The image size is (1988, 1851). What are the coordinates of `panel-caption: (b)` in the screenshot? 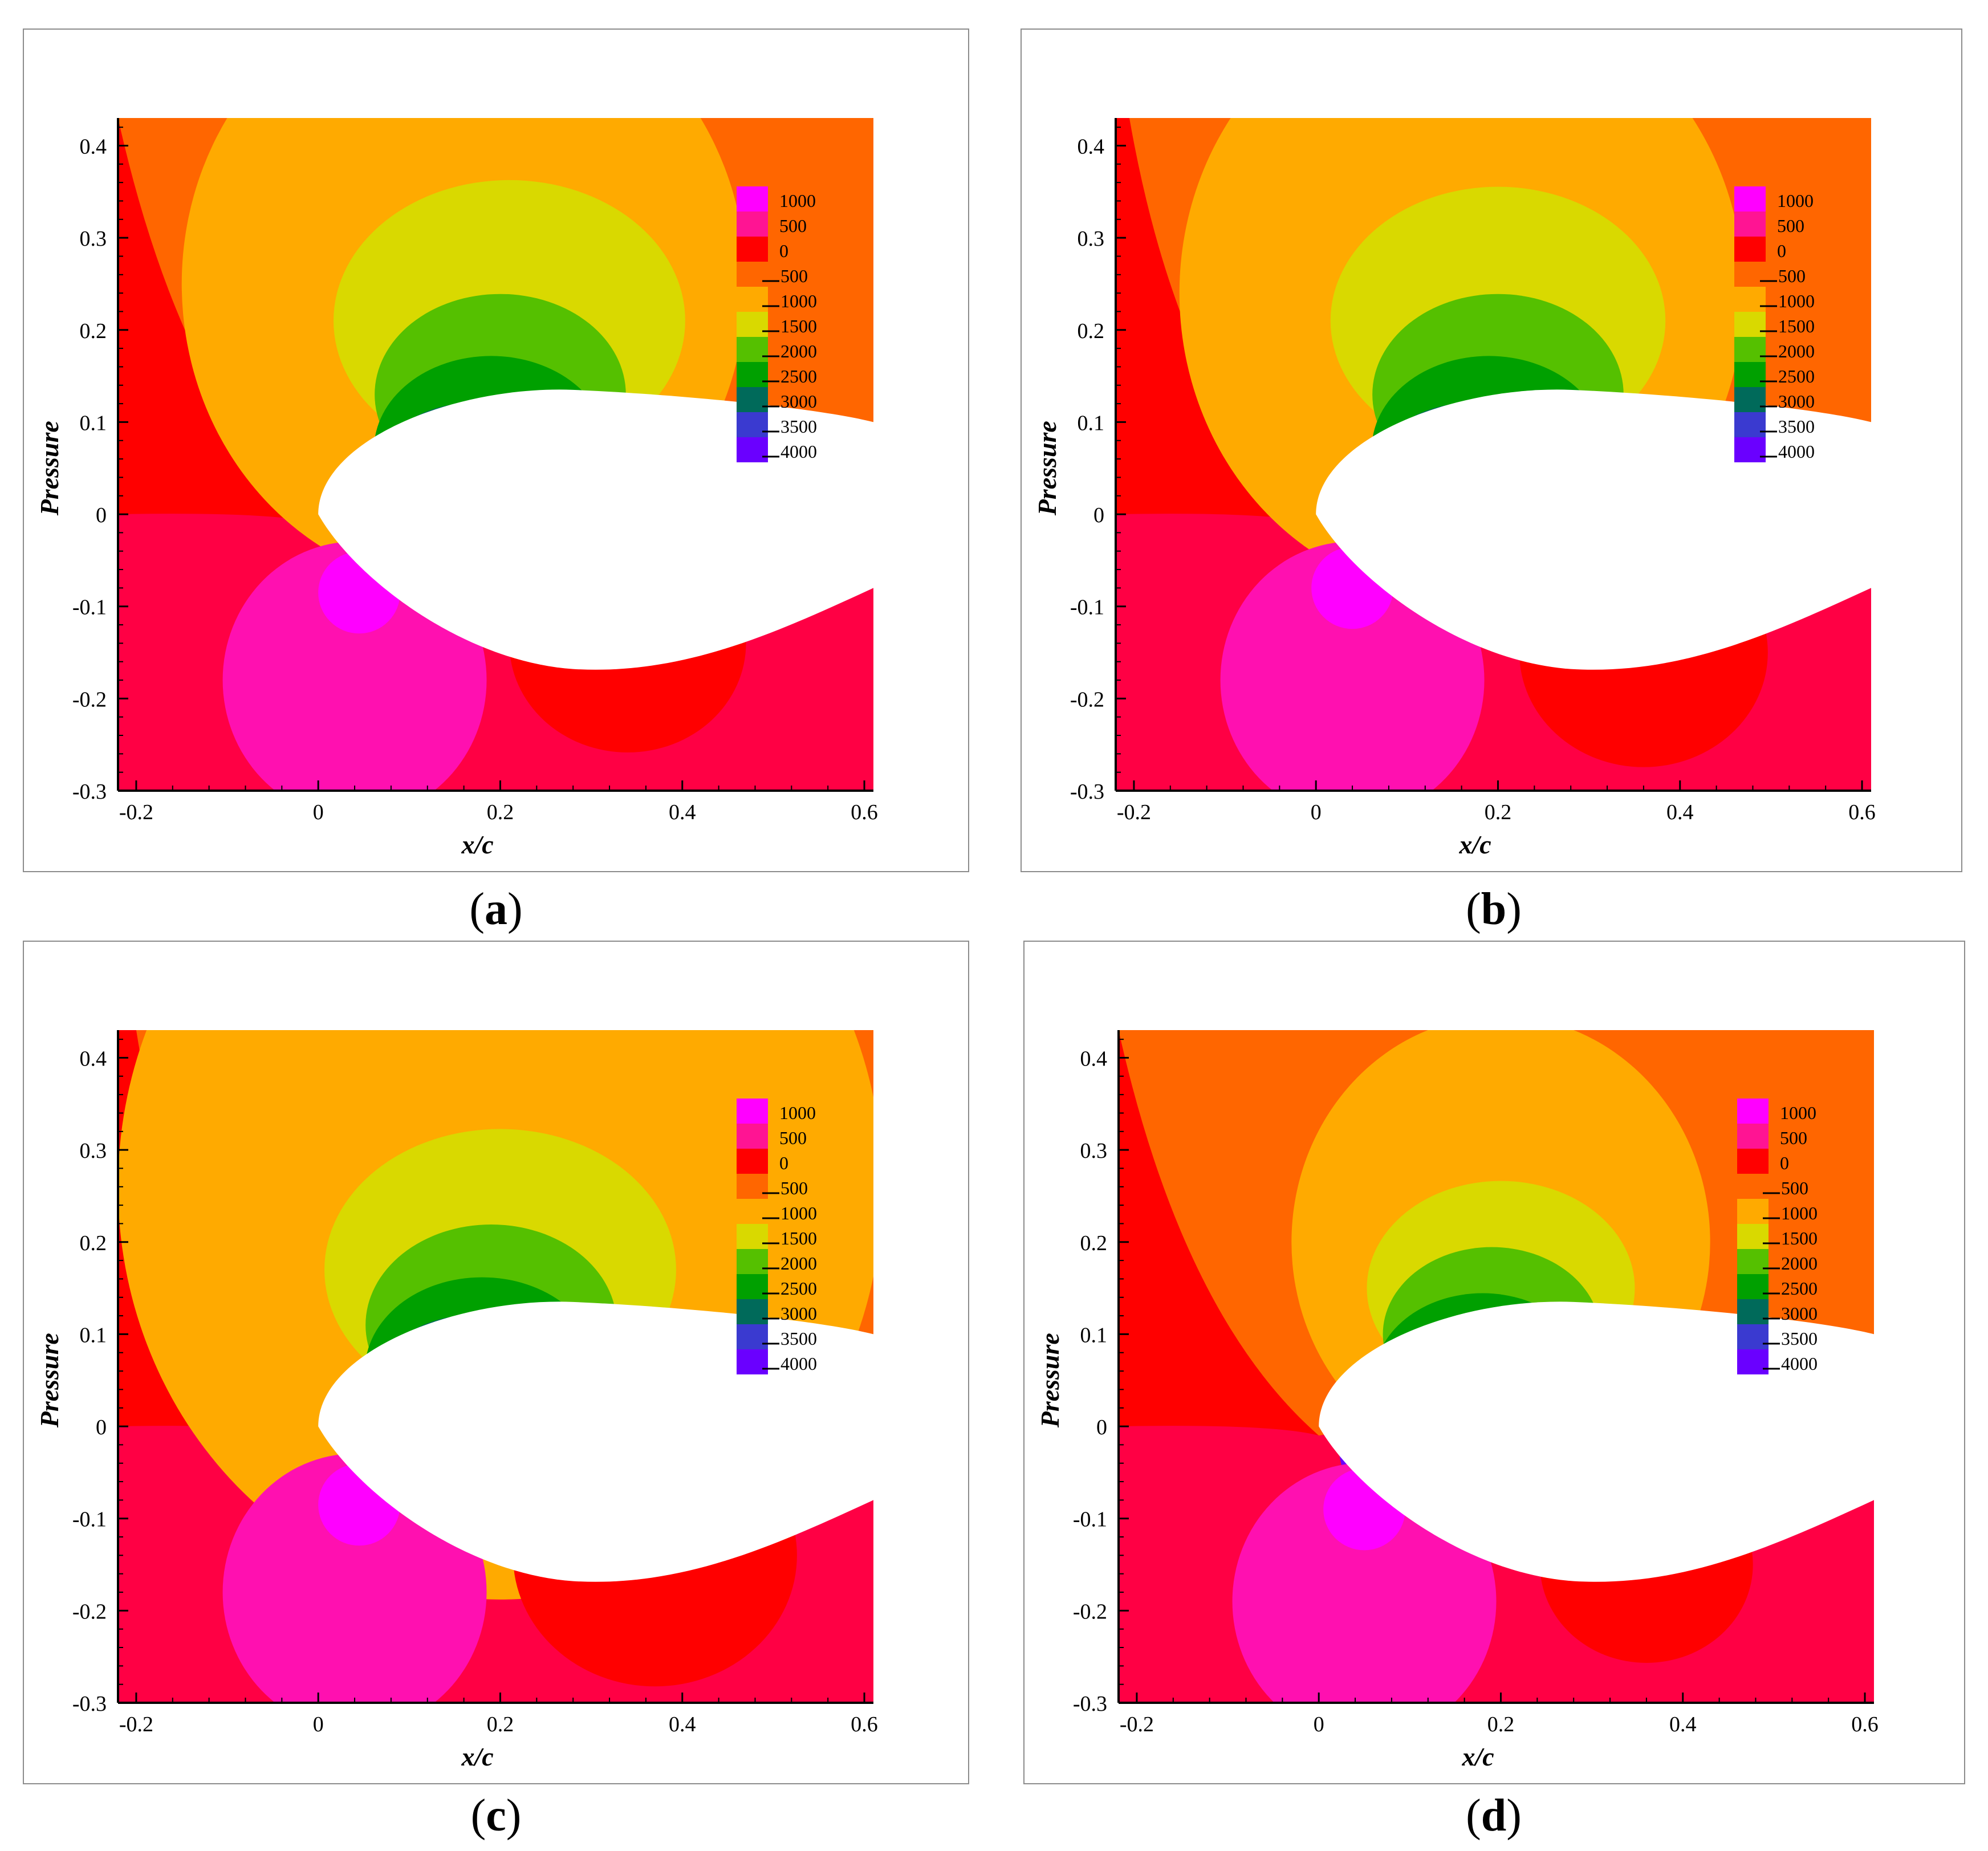 It's located at (1494, 909).